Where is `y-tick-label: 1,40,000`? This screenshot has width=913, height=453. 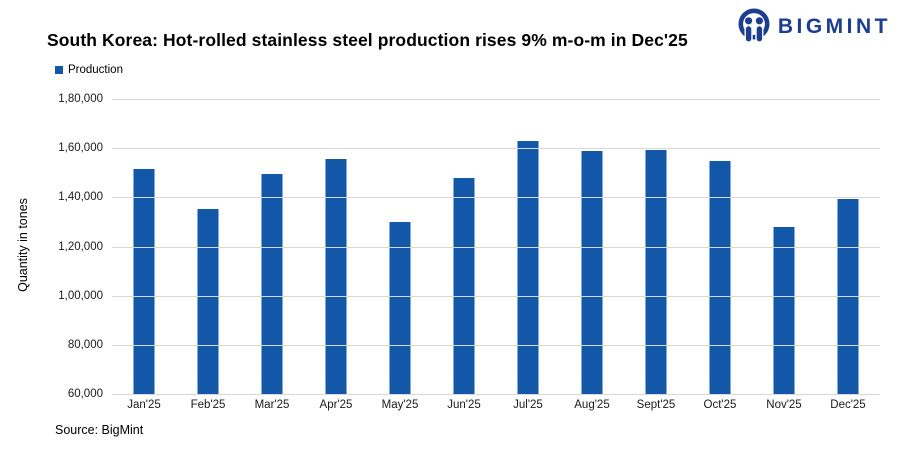
y-tick-label: 1,40,000 is located at coordinates (80, 197).